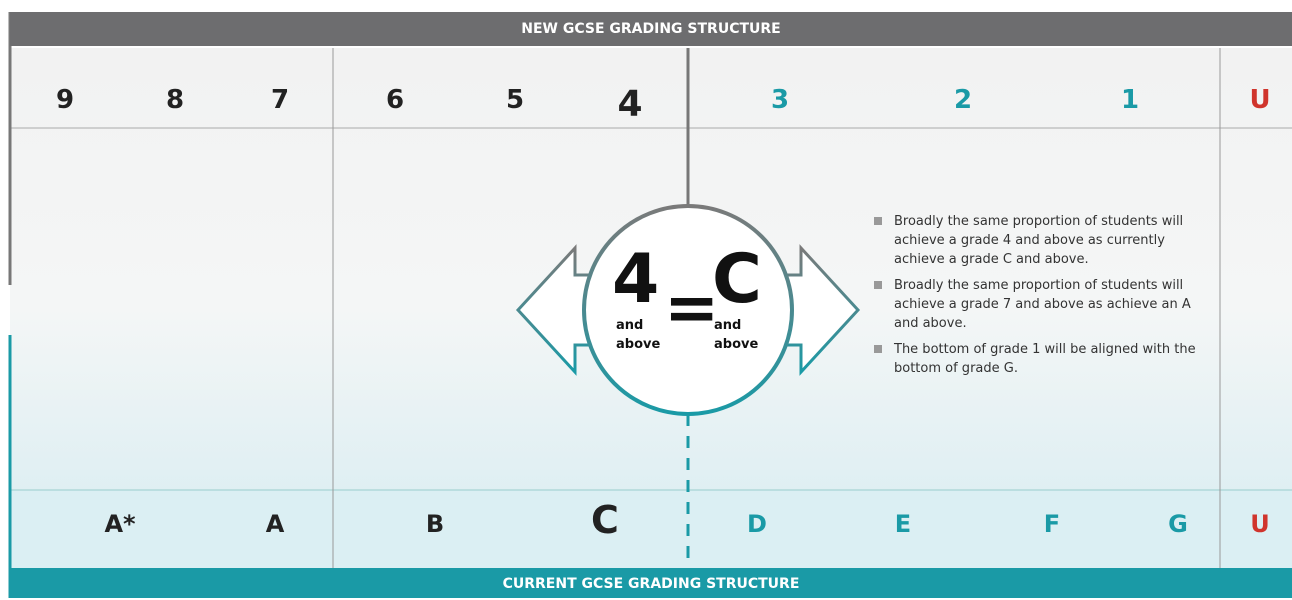 Image resolution: width=1292 pixels, height=600 pixels. What do you see at coordinates (1052, 524) in the screenshot?
I see `current-grade: F` at bounding box center [1052, 524].